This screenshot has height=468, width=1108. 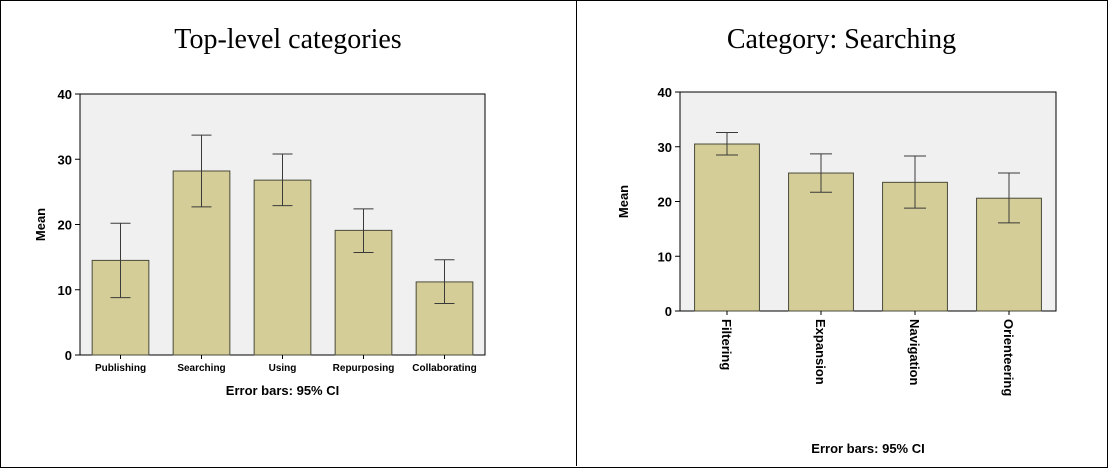 I want to click on bar-filtering, so click(x=727, y=227).